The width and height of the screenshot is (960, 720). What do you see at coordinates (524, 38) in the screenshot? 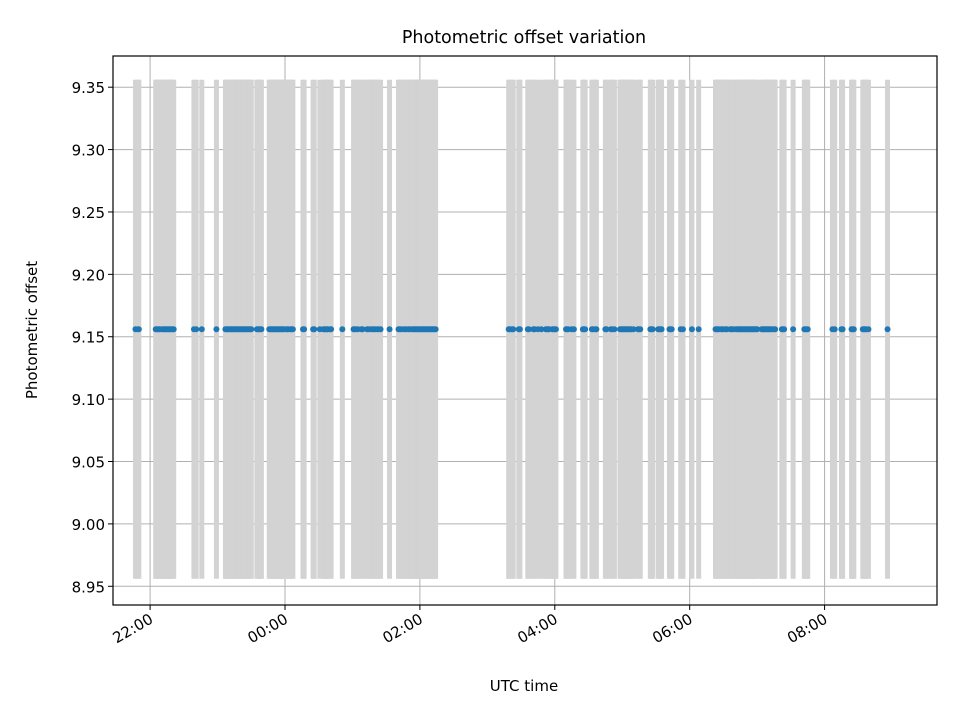
I see `chart-title: Photometric offset variation` at bounding box center [524, 38].